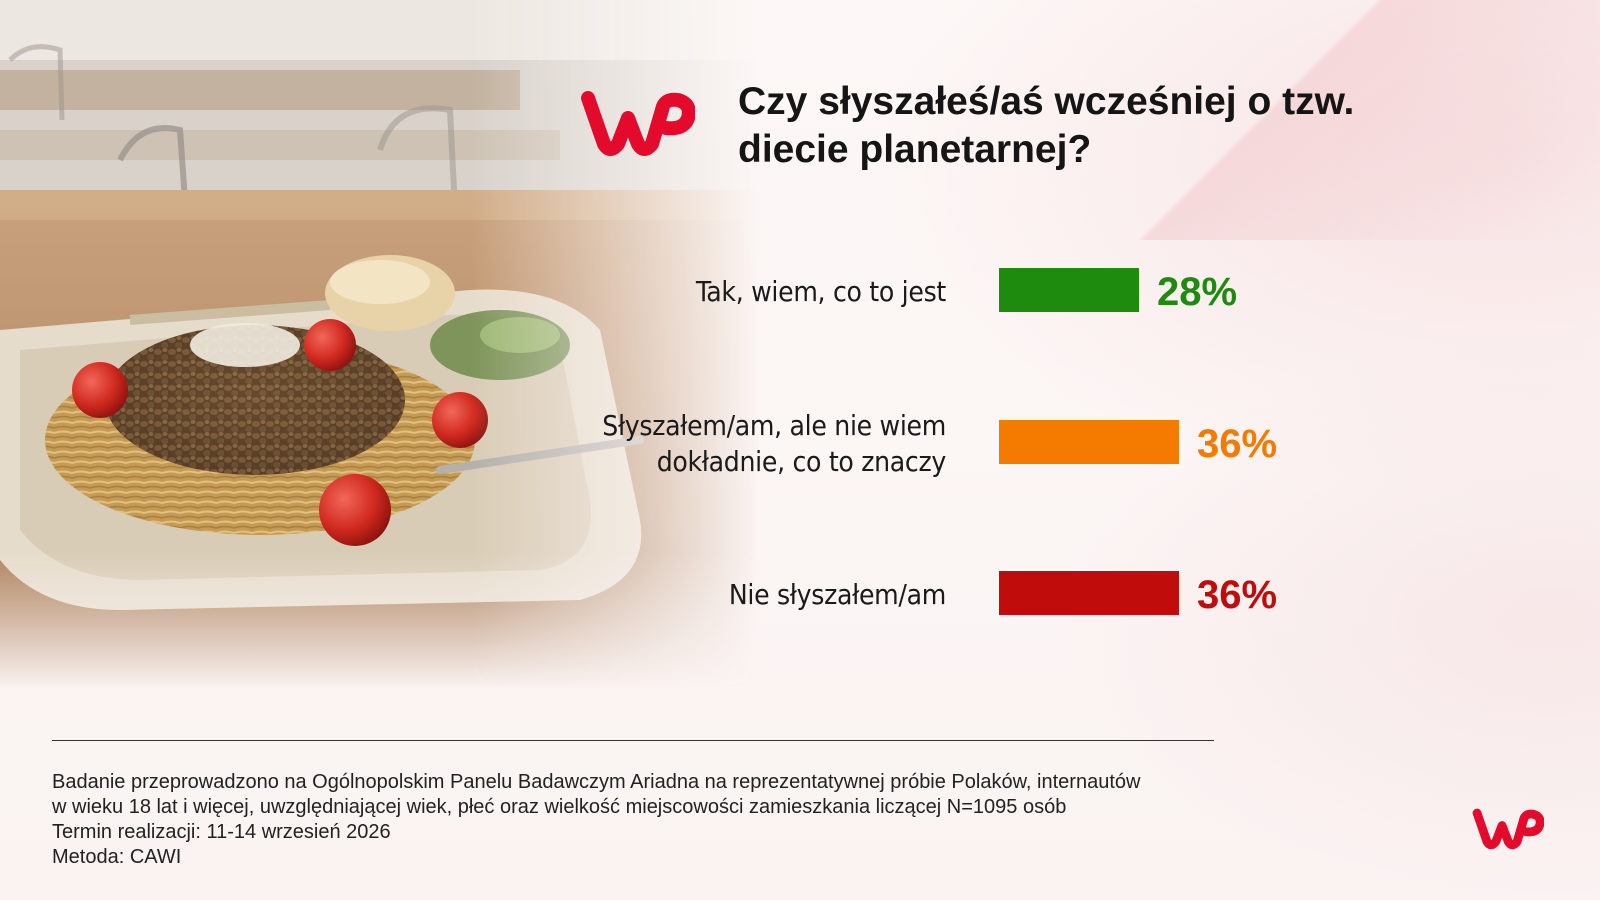  What do you see at coordinates (638, 123) in the screenshot?
I see `wp-logo-icon` at bounding box center [638, 123].